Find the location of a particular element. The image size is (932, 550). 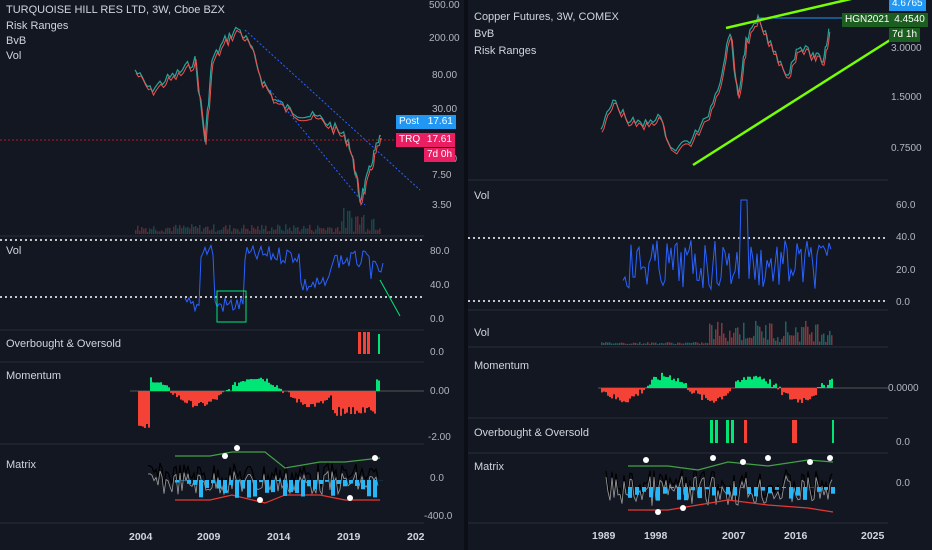

left-vol-axis-80: 80.0 is located at coordinates (440, 251).